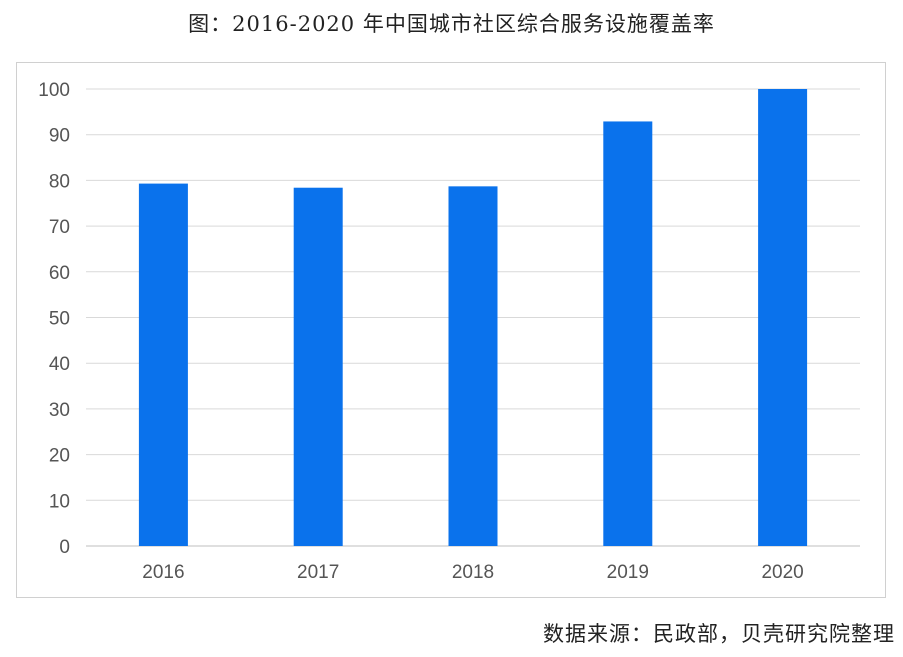 The image size is (903, 657). Describe the element at coordinates (59, 501) in the screenshot. I see `y-tick-label: 10` at that location.